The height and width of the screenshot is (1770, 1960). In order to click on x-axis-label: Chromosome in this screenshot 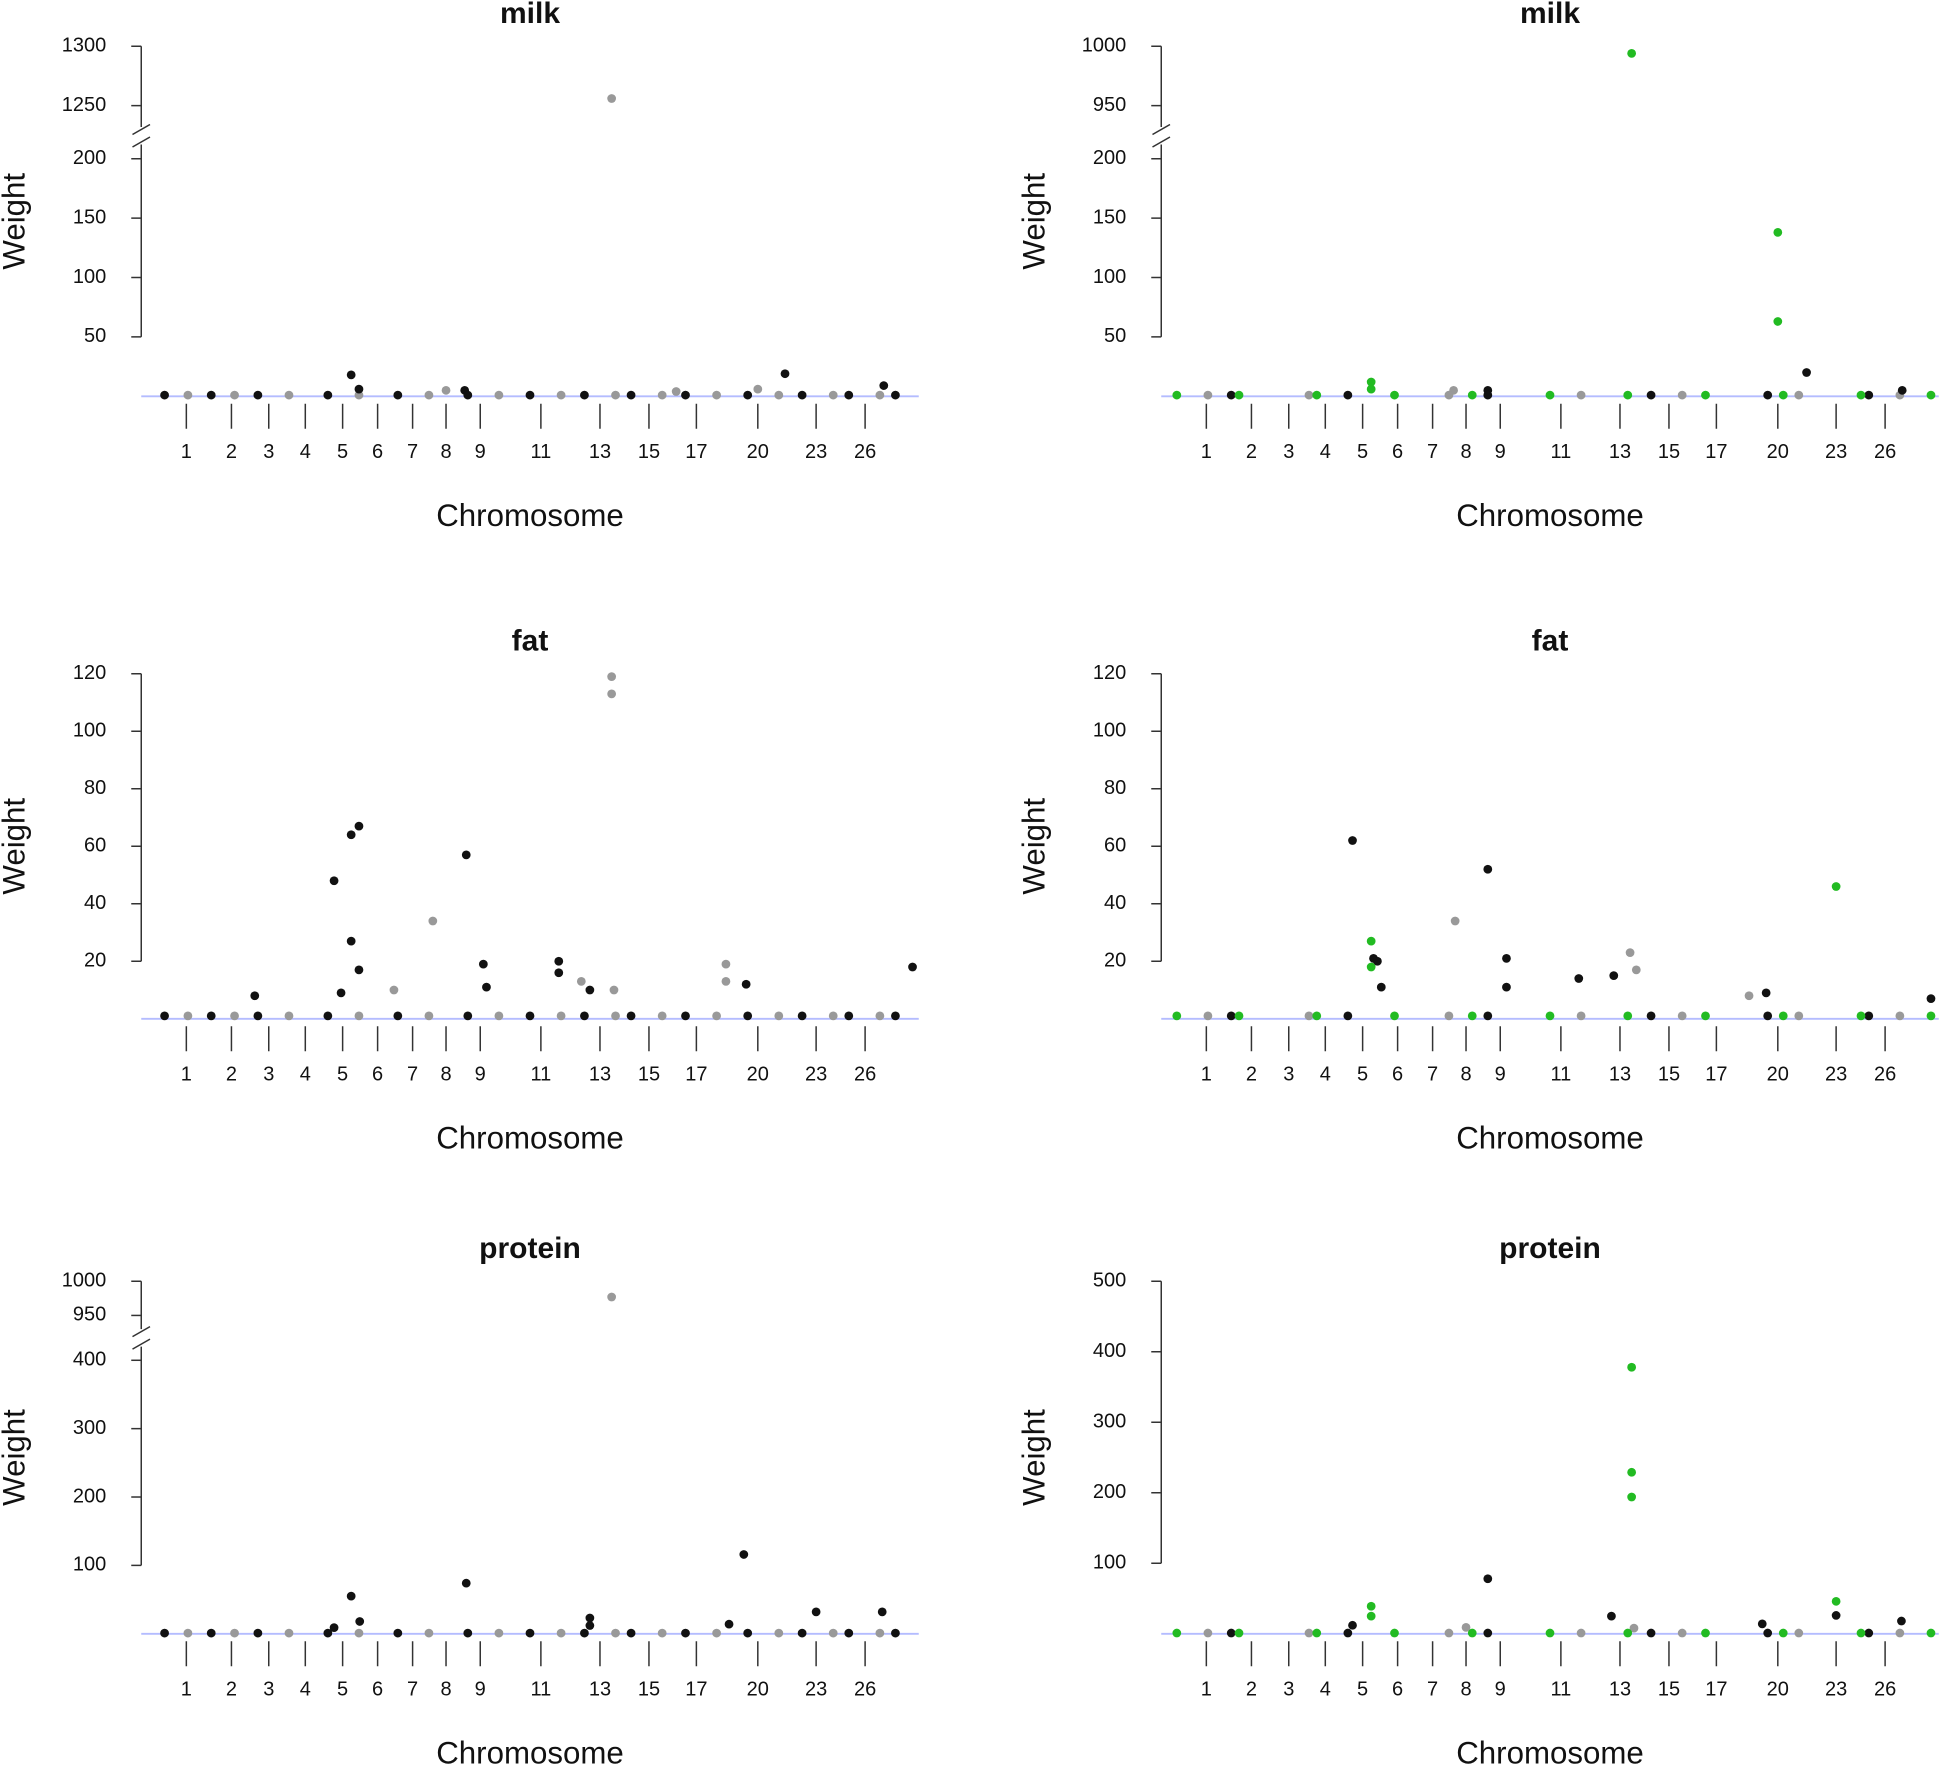, I will do `click(1550, 1752)`.